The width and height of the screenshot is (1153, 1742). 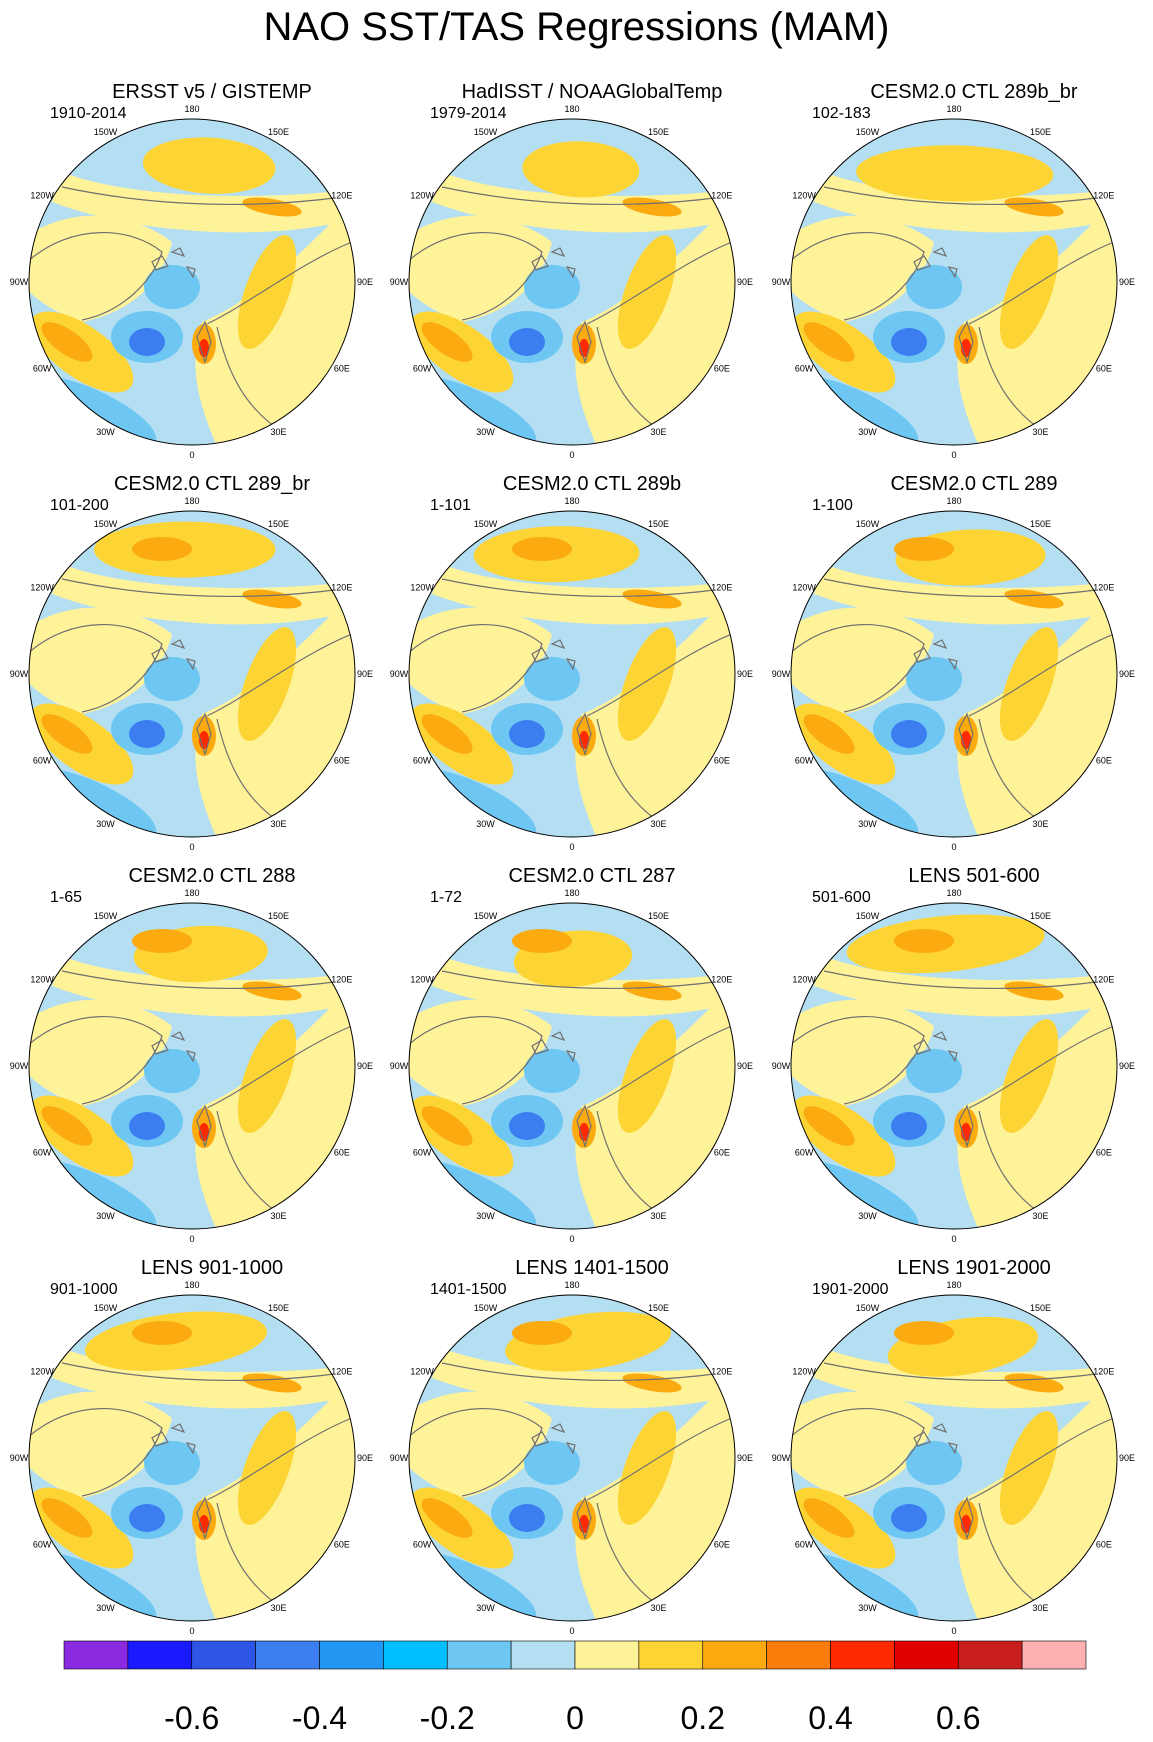 I want to click on panel-years: 1910-2014, so click(x=88, y=113).